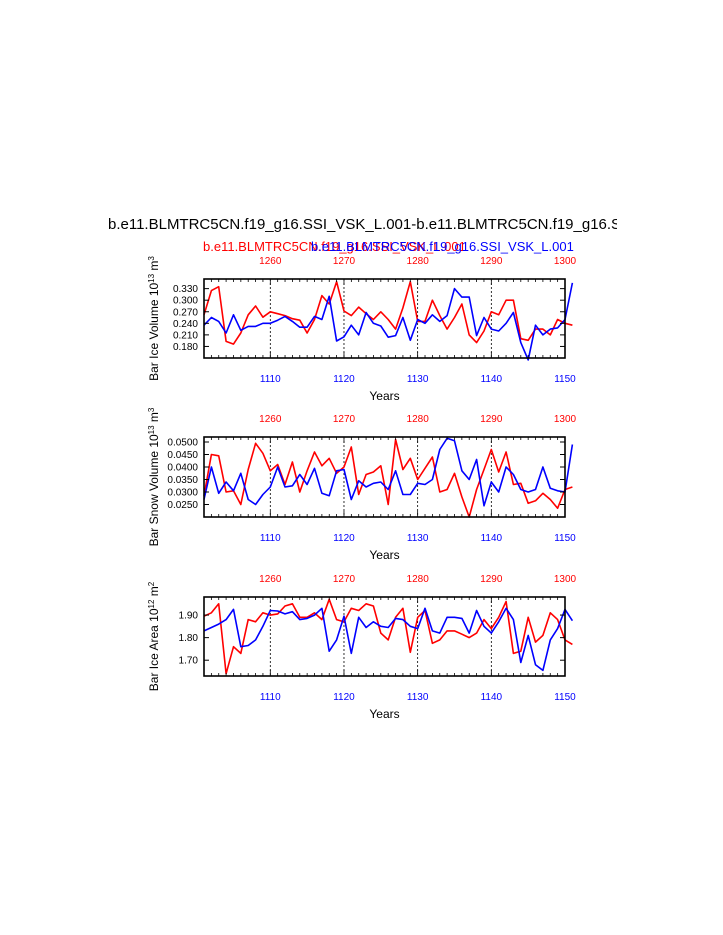 This screenshot has height=935, width=723. What do you see at coordinates (189, 661) in the screenshot?
I see `y-tick-label: 1.70` at bounding box center [189, 661].